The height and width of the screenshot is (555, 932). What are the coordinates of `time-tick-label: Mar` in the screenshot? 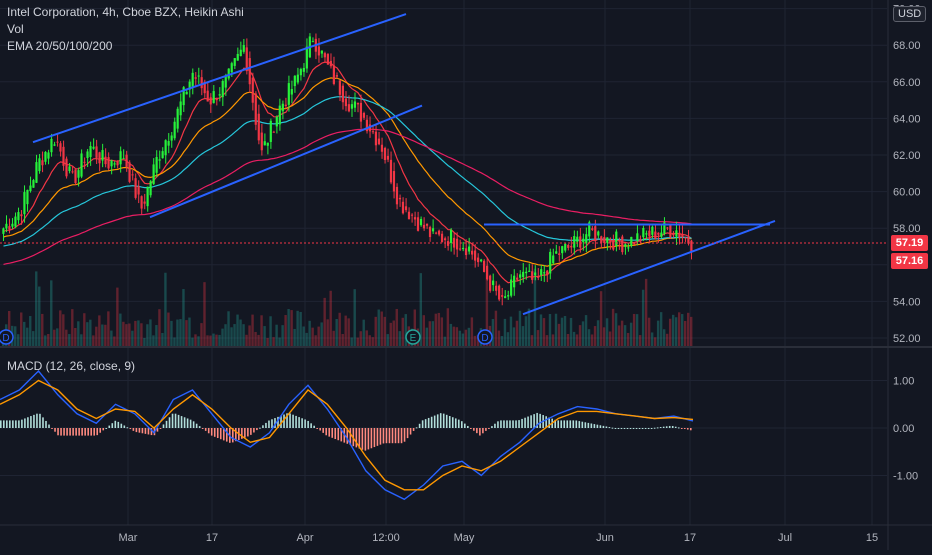 It's located at (128, 538).